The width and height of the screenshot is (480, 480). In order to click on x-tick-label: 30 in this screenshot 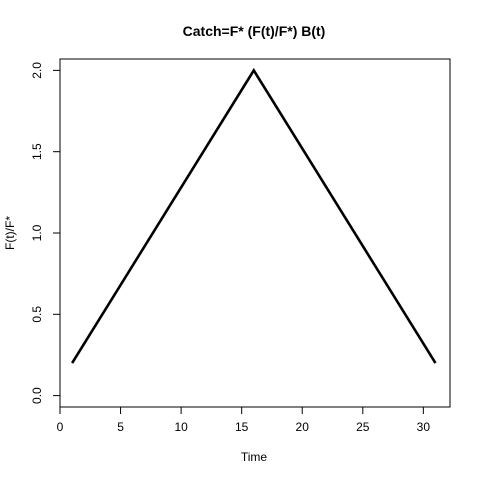, I will do `click(424, 427)`.